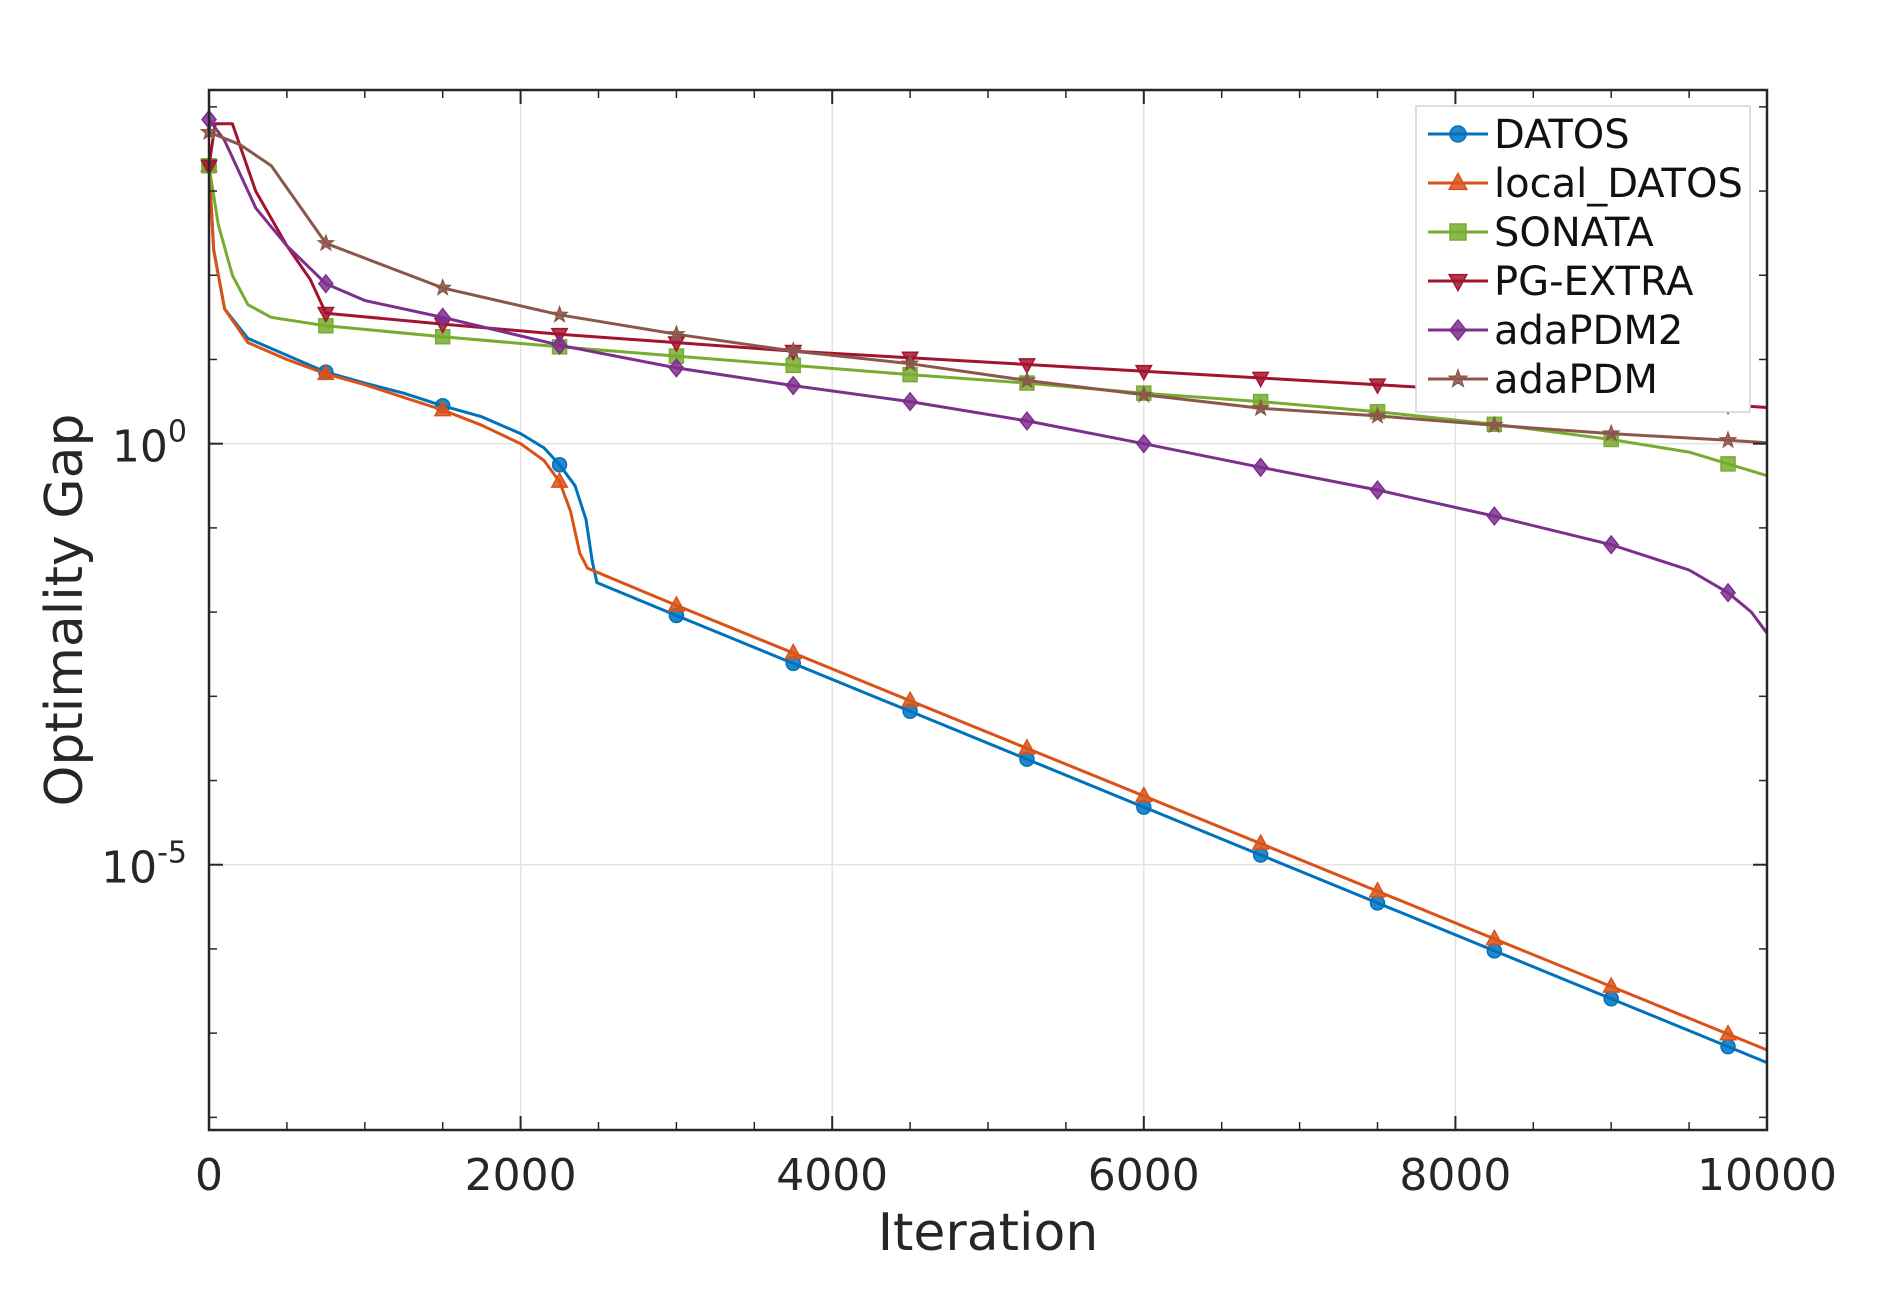  Describe the element at coordinates (1458, 283) in the screenshot. I see `legend-marker-pg-extra` at that location.